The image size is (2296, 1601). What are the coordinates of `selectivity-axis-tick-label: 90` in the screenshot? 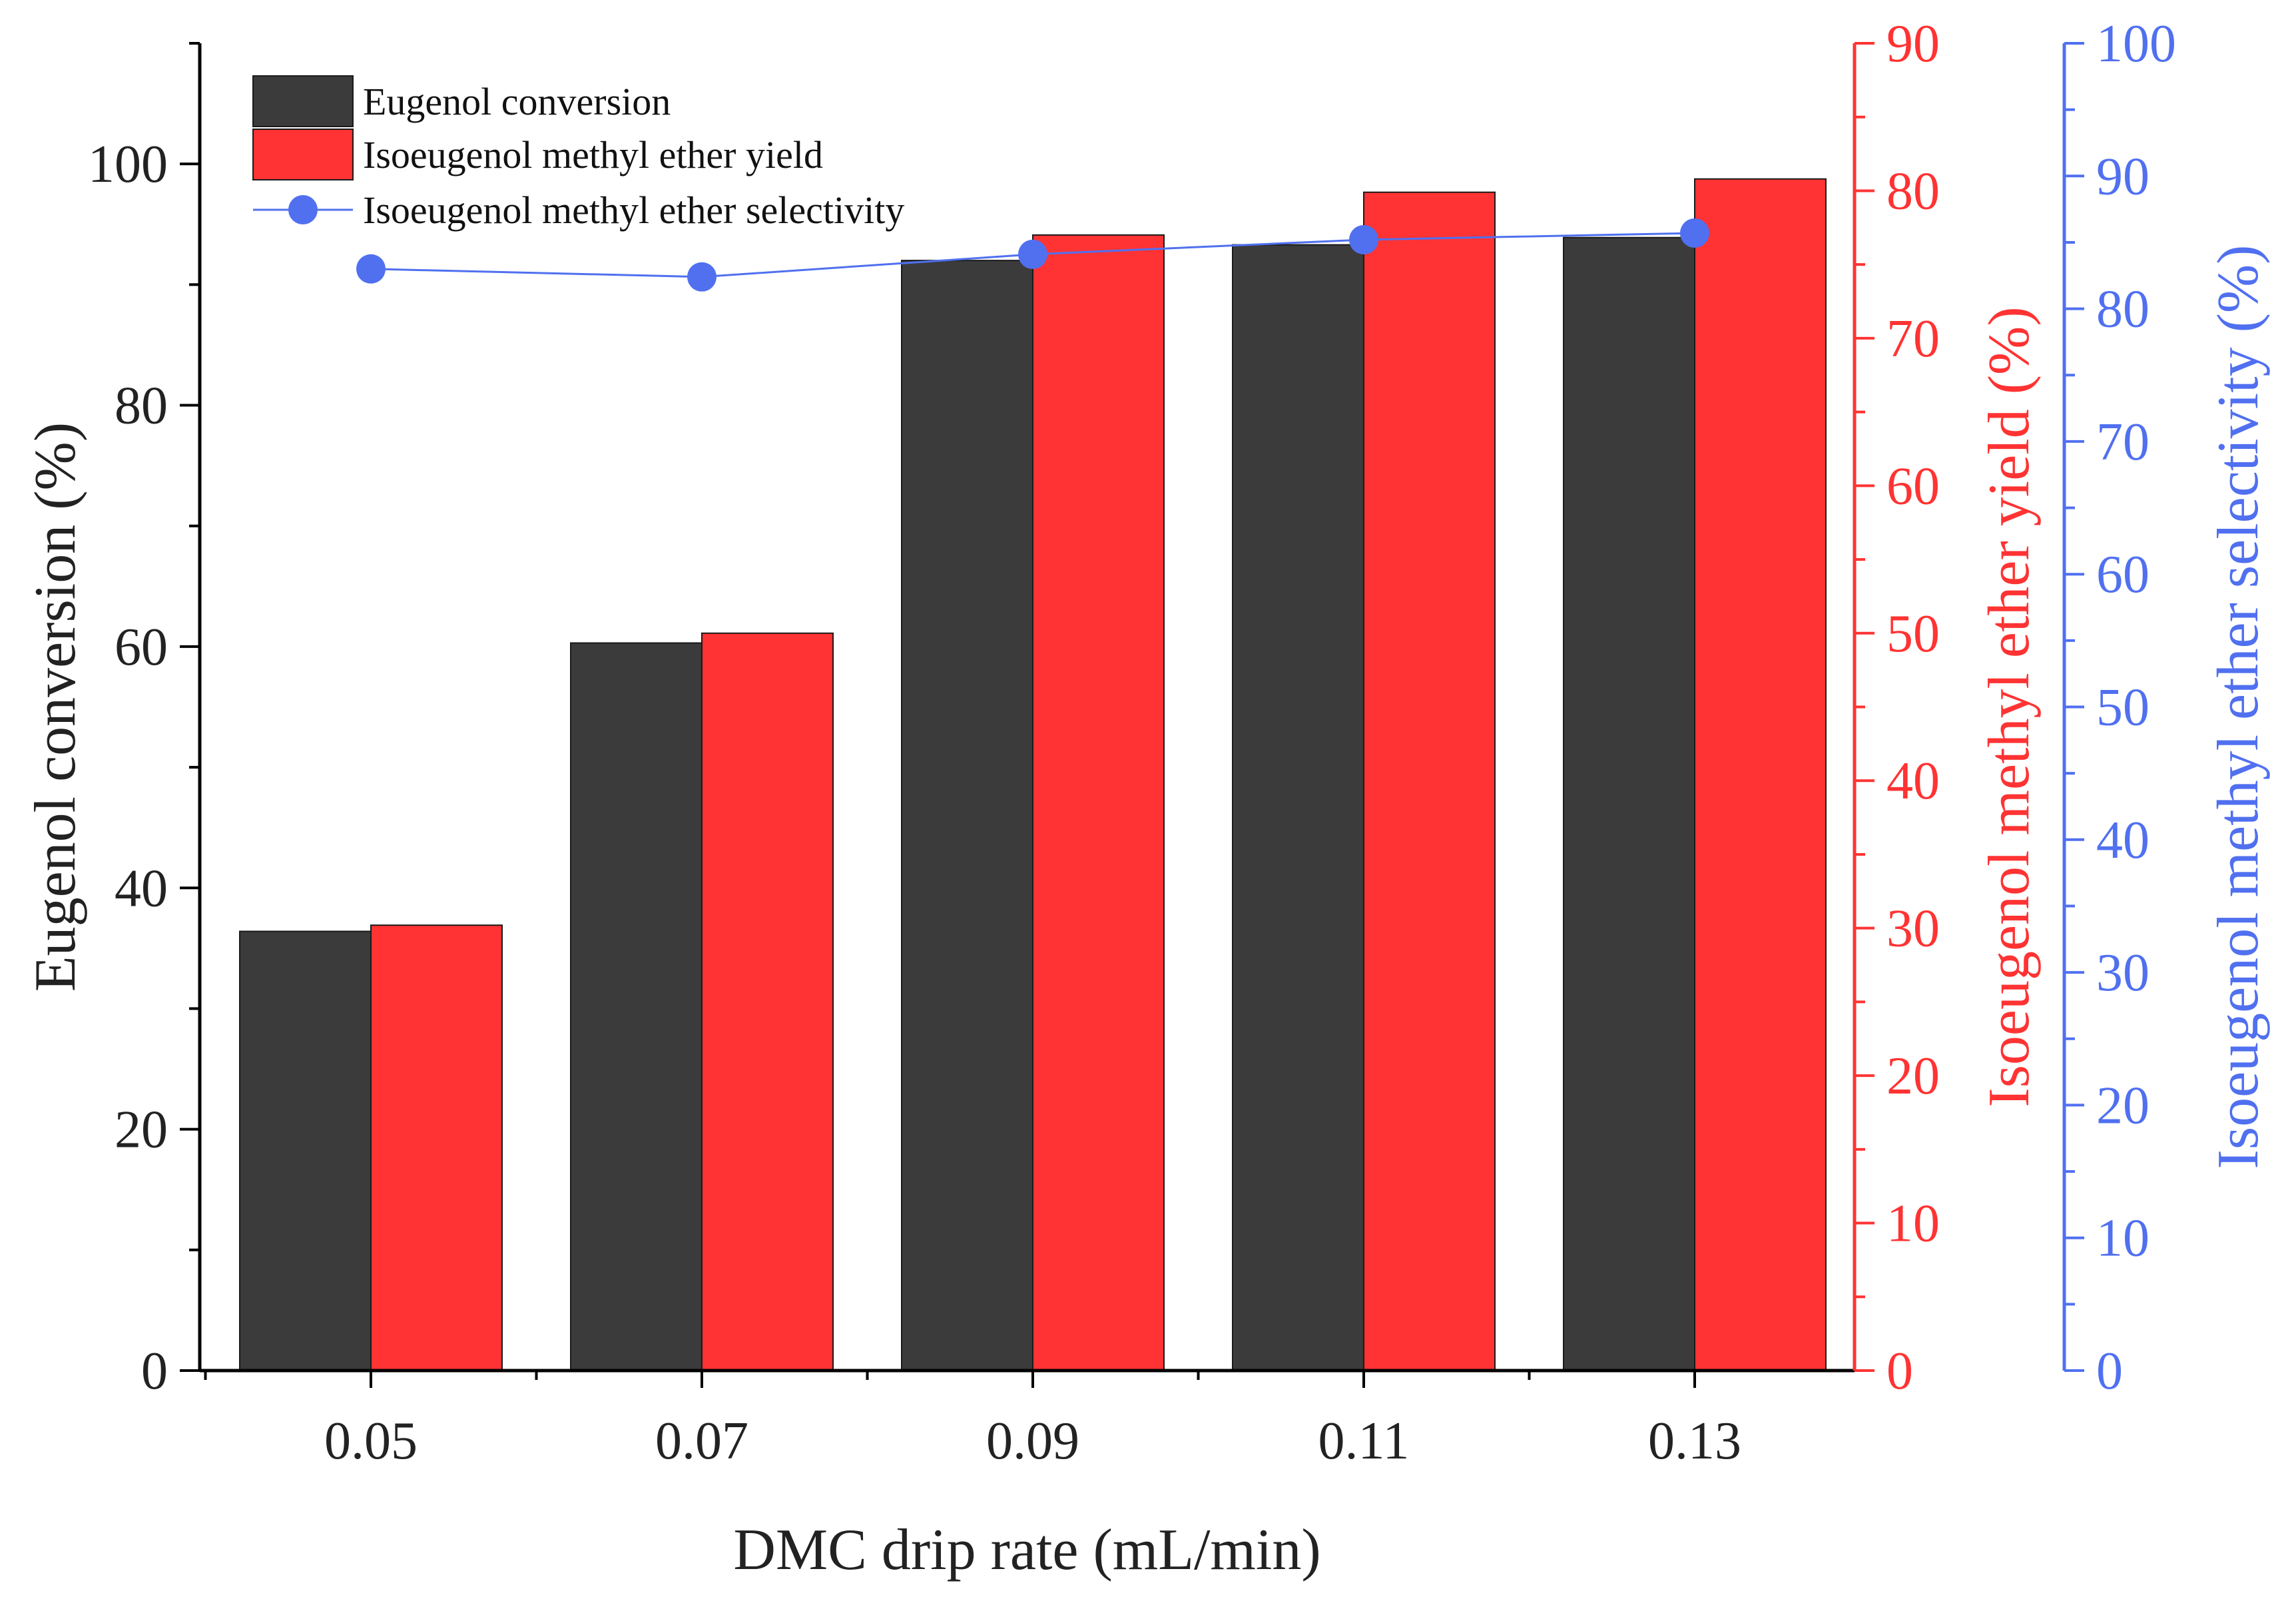 It's located at (2123, 176).